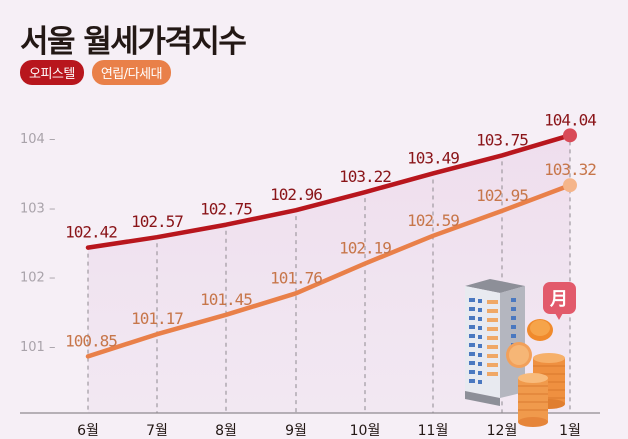  Describe the element at coordinates (296, 431) in the screenshot. I see `x-tick-label: 9월` at that location.